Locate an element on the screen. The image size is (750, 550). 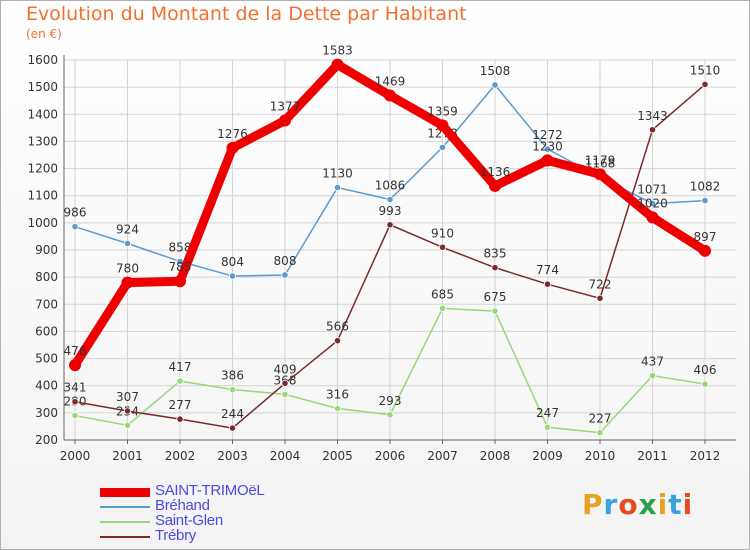
data-label: 1136 is located at coordinates (495, 172).